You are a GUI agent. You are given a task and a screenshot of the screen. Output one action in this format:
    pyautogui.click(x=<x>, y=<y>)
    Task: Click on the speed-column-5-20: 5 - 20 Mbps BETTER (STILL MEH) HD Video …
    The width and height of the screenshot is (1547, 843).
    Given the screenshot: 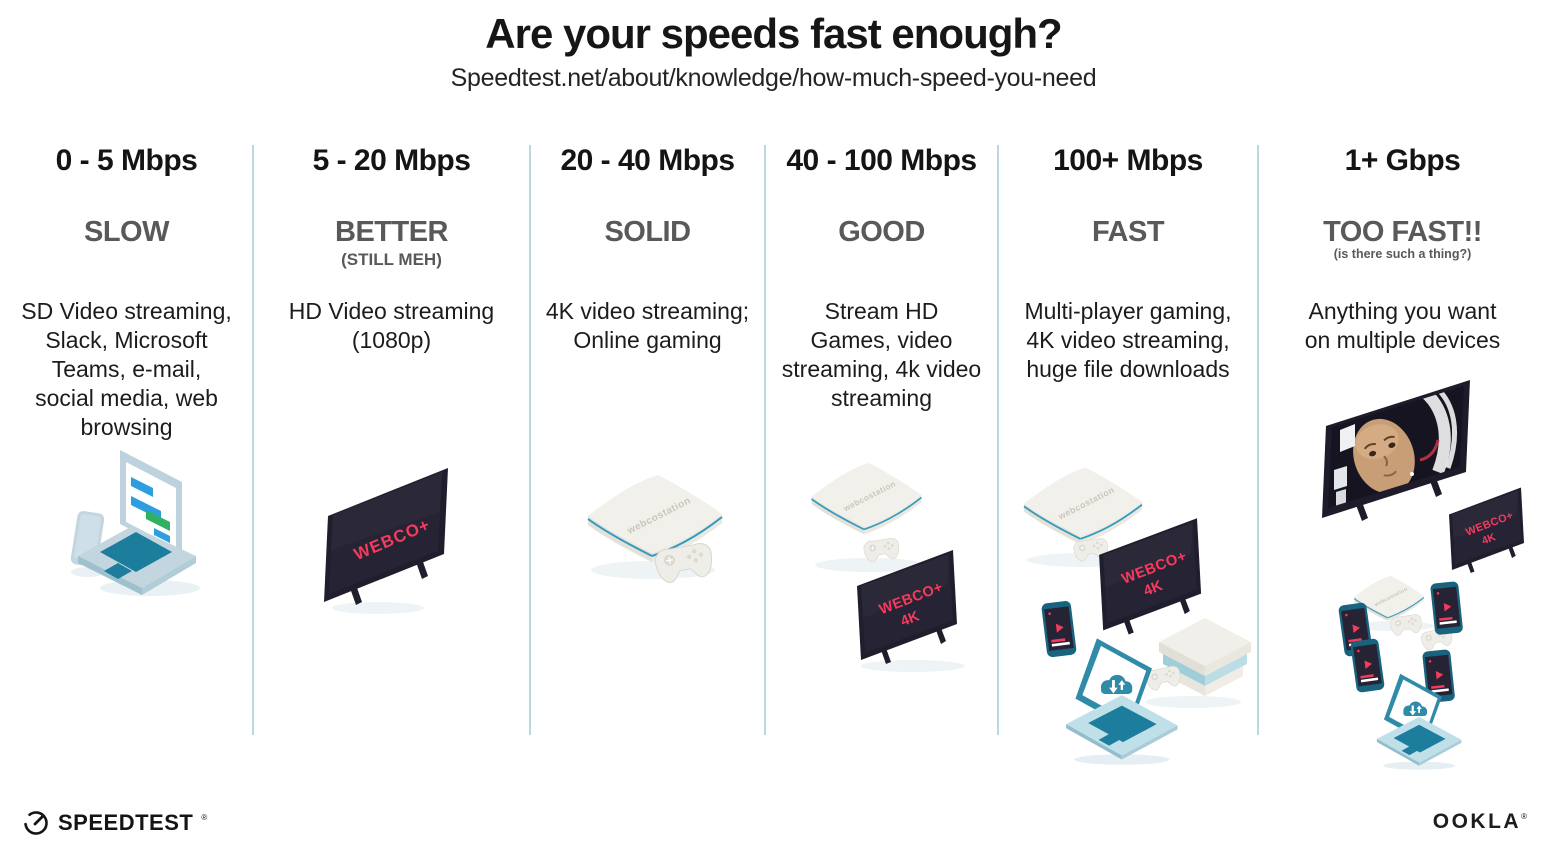 What is the action you would take?
    pyautogui.click(x=391, y=460)
    